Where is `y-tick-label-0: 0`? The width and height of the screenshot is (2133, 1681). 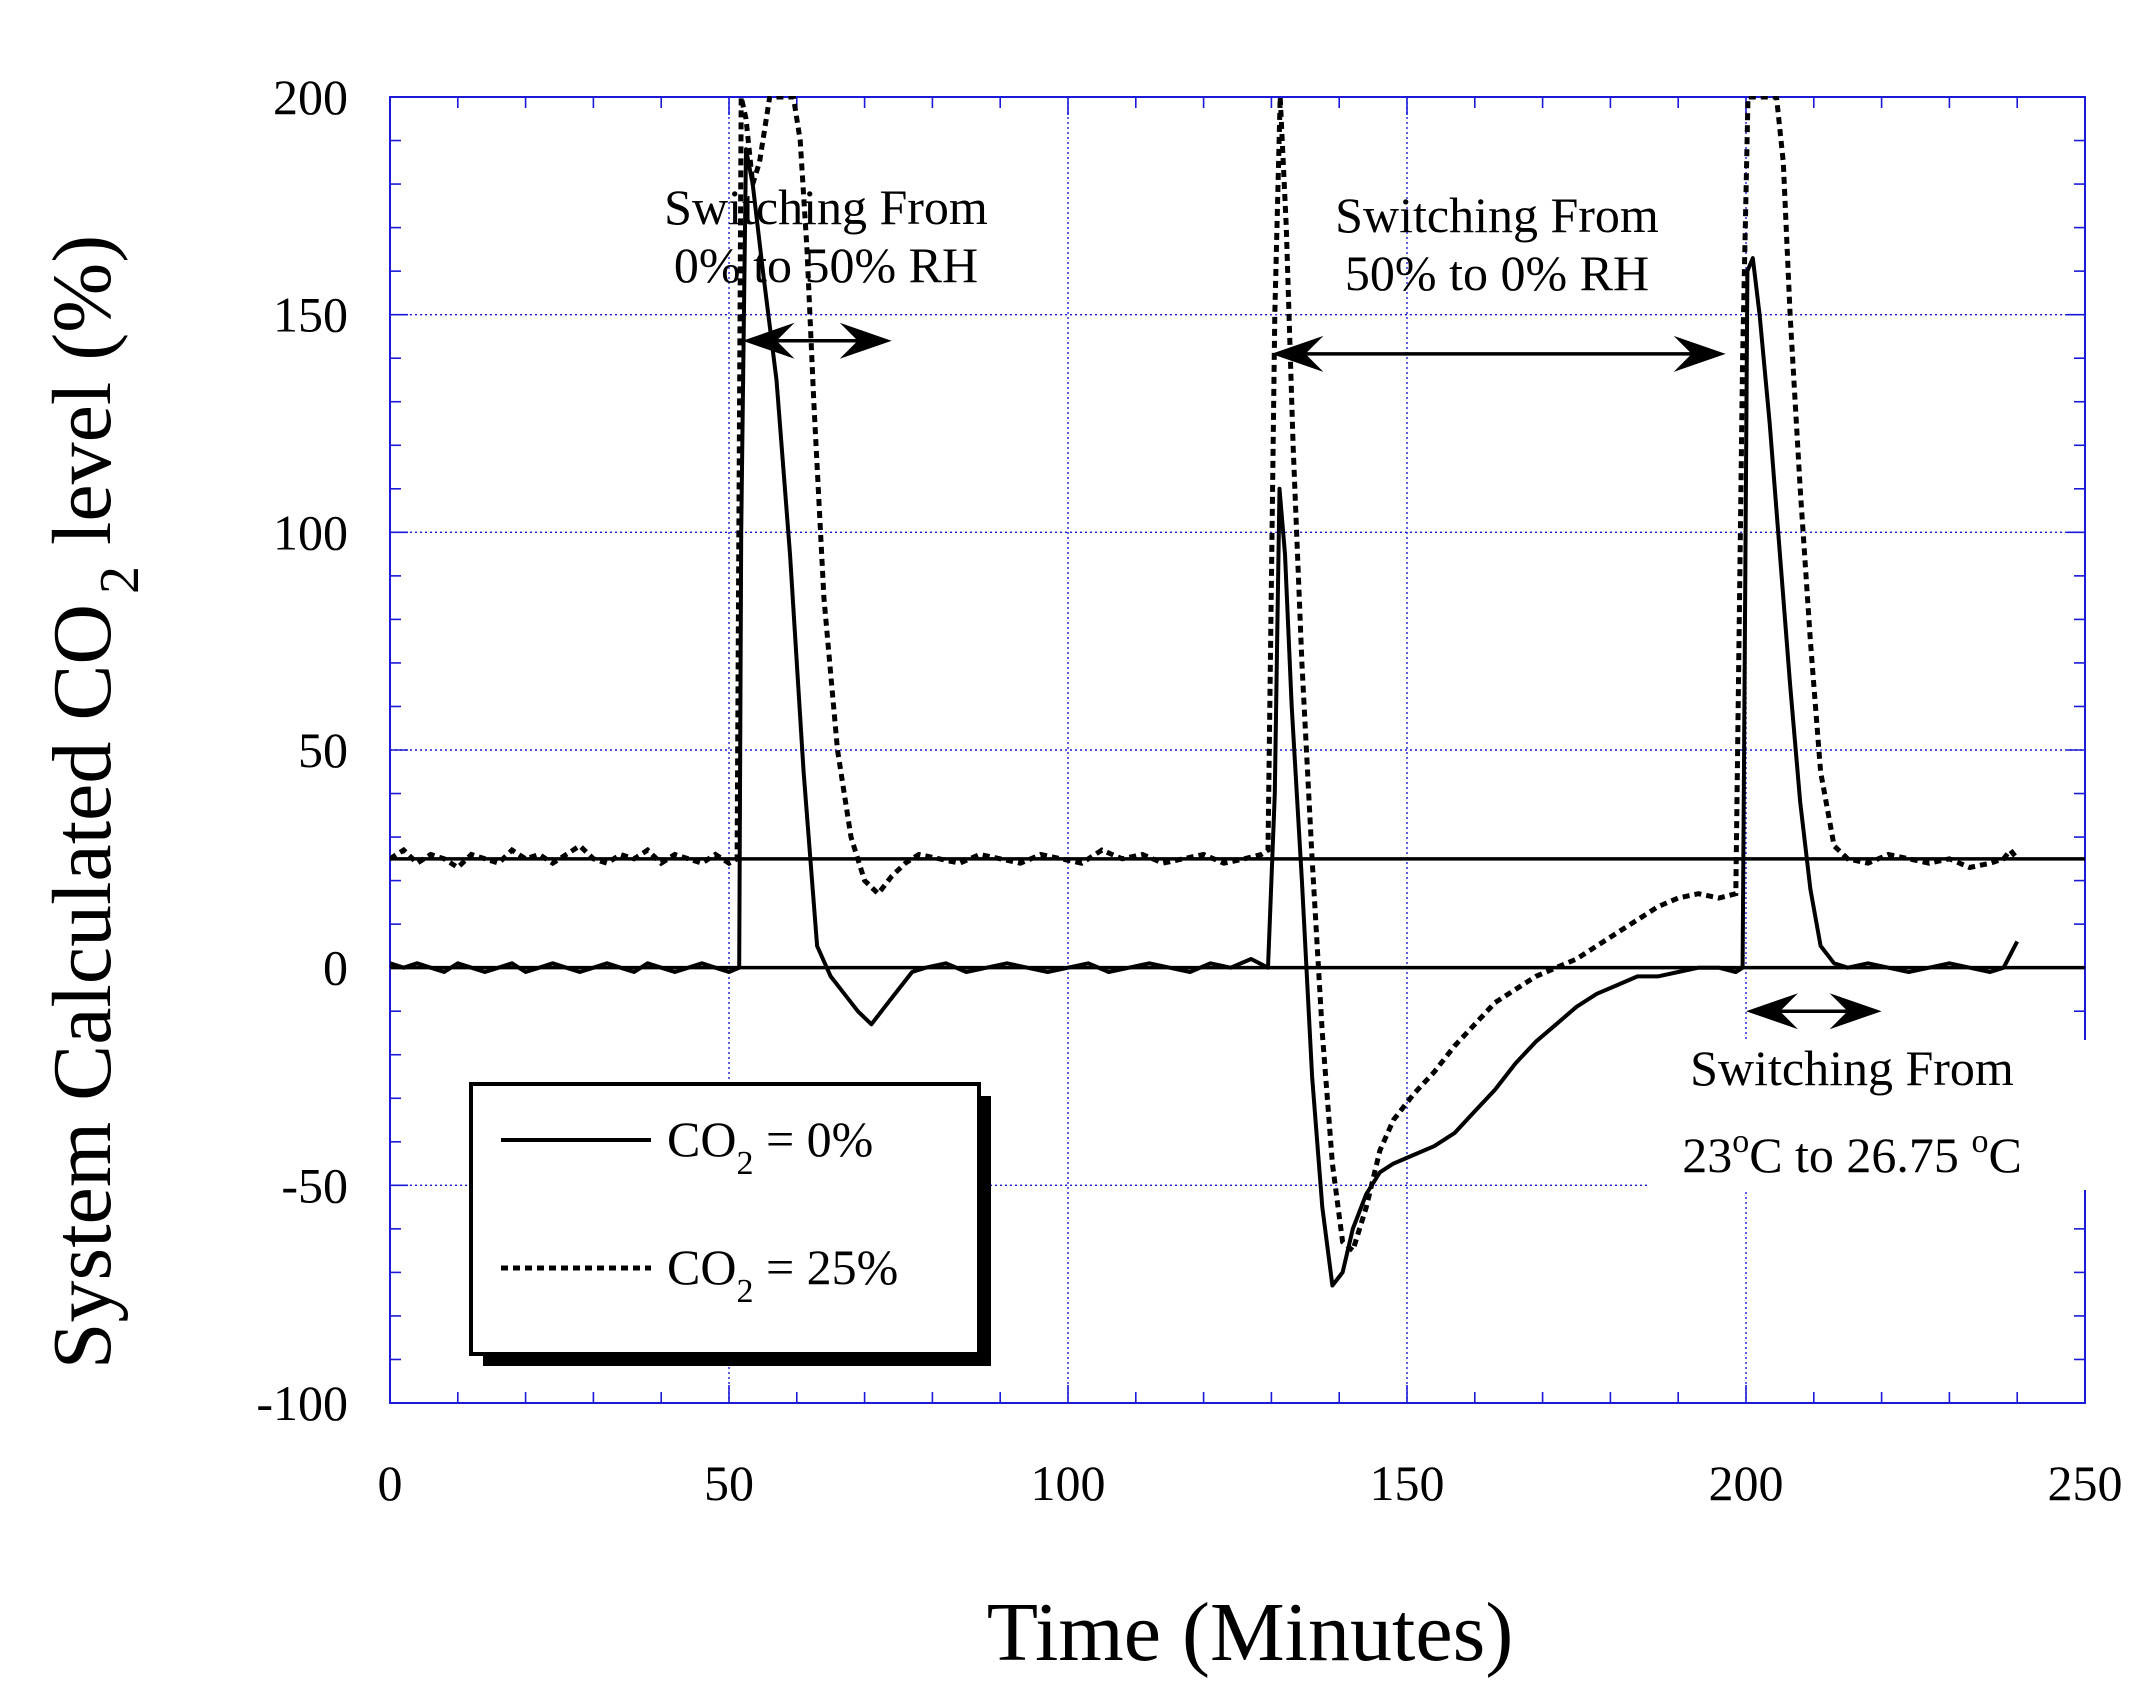 y-tick-label-0: 0 is located at coordinates (335, 968).